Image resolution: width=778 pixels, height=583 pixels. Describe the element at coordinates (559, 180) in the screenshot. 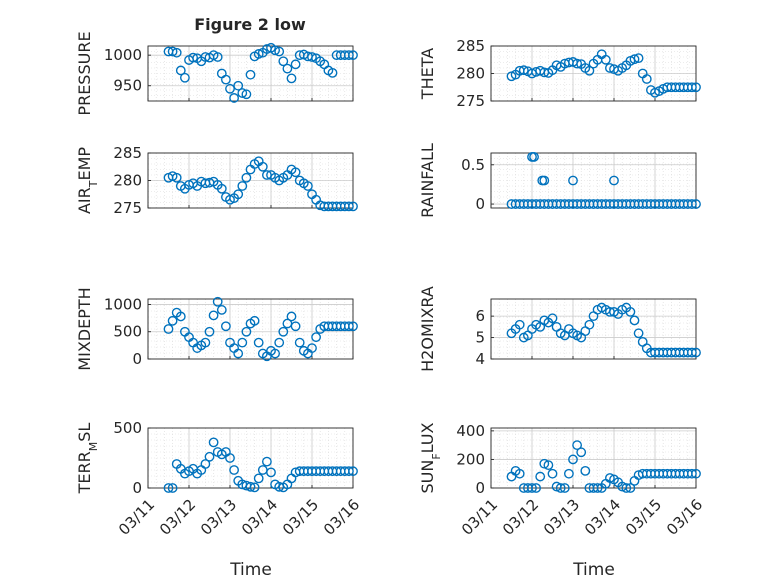

I see `subplot-rainfall: 0 0.5 RAINFALL` at that location.